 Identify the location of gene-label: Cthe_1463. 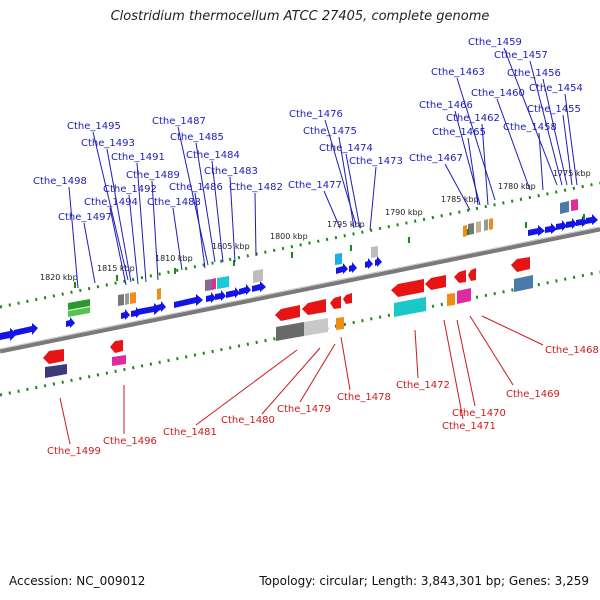
(458, 72).